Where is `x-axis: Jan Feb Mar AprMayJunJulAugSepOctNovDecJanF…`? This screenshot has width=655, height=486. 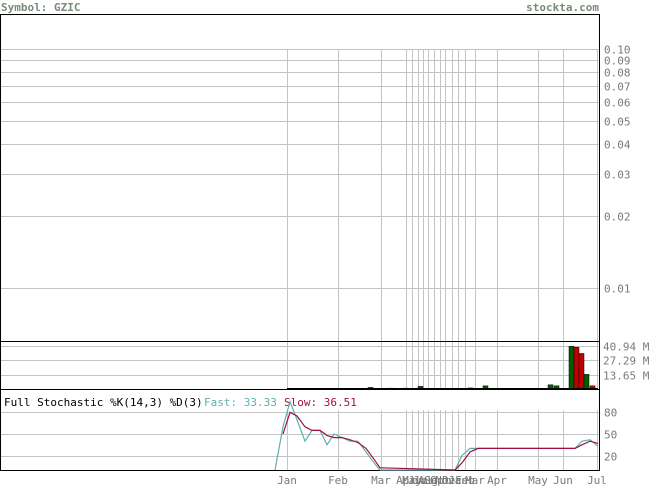 x-axis: Jan Feb Mar AprMayJunJulAugSepOctNovDecJanF… is located at coordinates (442, 480).